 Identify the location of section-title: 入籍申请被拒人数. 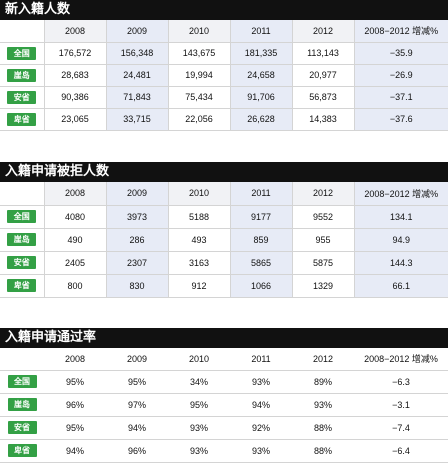
(224, 172).